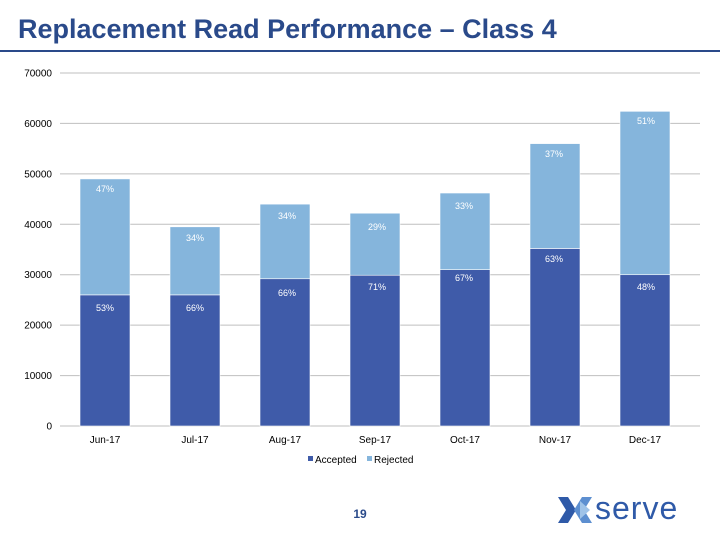 The image size is (720, 540). Describe the element at coordinates (38, 251) in the screenshot. I see `y-axis-ticks: 0 10000 20000 30000 40000 50000 60000 70000` at that location.